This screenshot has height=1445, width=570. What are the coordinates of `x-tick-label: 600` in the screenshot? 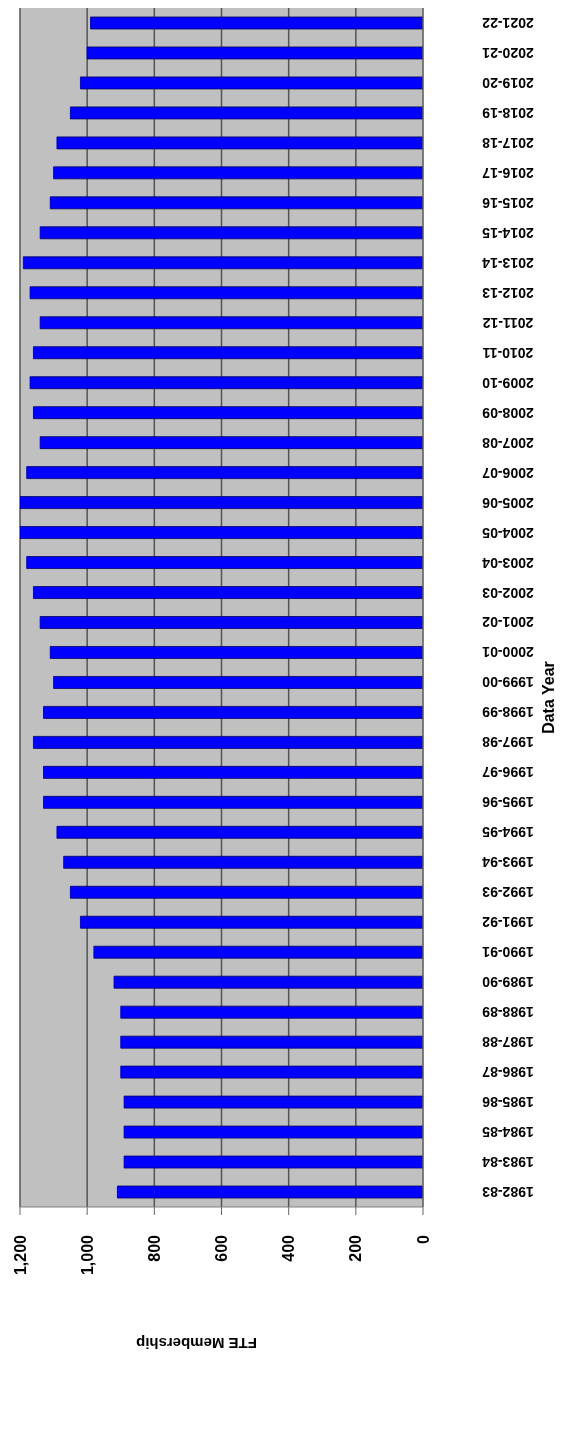 It's located at (221, 1248).